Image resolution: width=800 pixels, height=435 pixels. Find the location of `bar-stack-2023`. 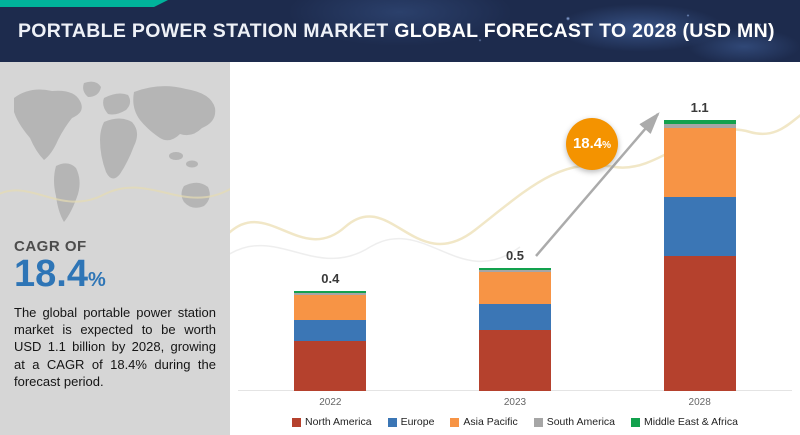

bar-stack-2023 is located at coordinates (514, 329).